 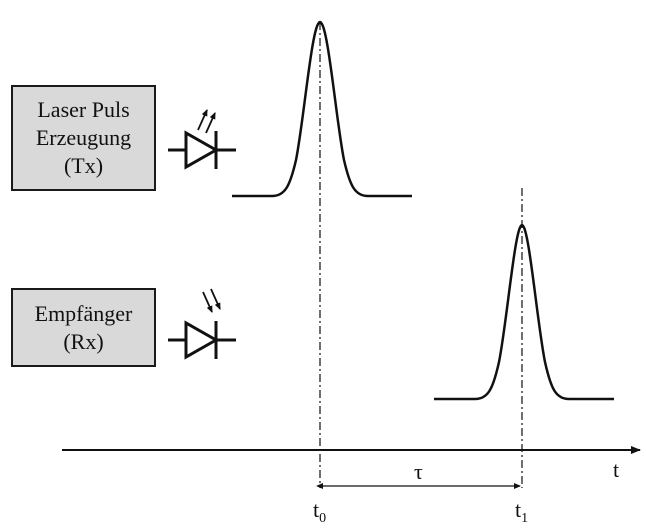 What do you see at coordinates (83, 341) in the screenshot?
I see `receiver-label-line-2: (Rx)` at bounding box center [83, 341].